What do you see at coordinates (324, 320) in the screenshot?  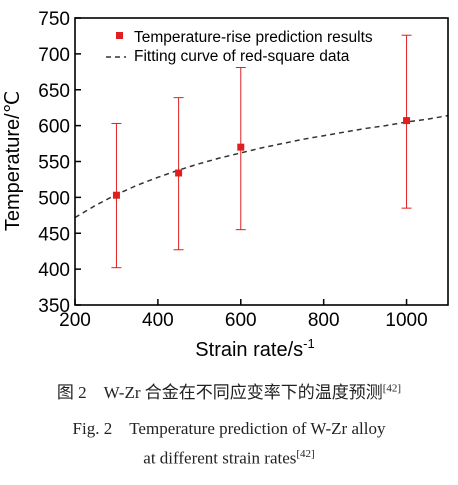 I see `x-tick-label: 800` at bounding box center [324, 320].